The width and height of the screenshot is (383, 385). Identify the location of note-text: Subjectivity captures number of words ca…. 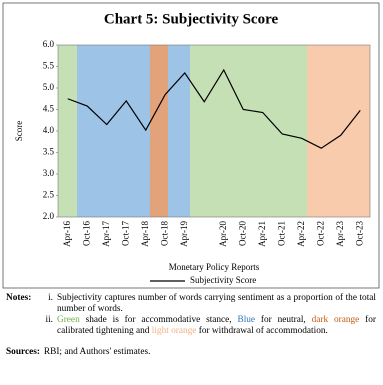
(216, 303).